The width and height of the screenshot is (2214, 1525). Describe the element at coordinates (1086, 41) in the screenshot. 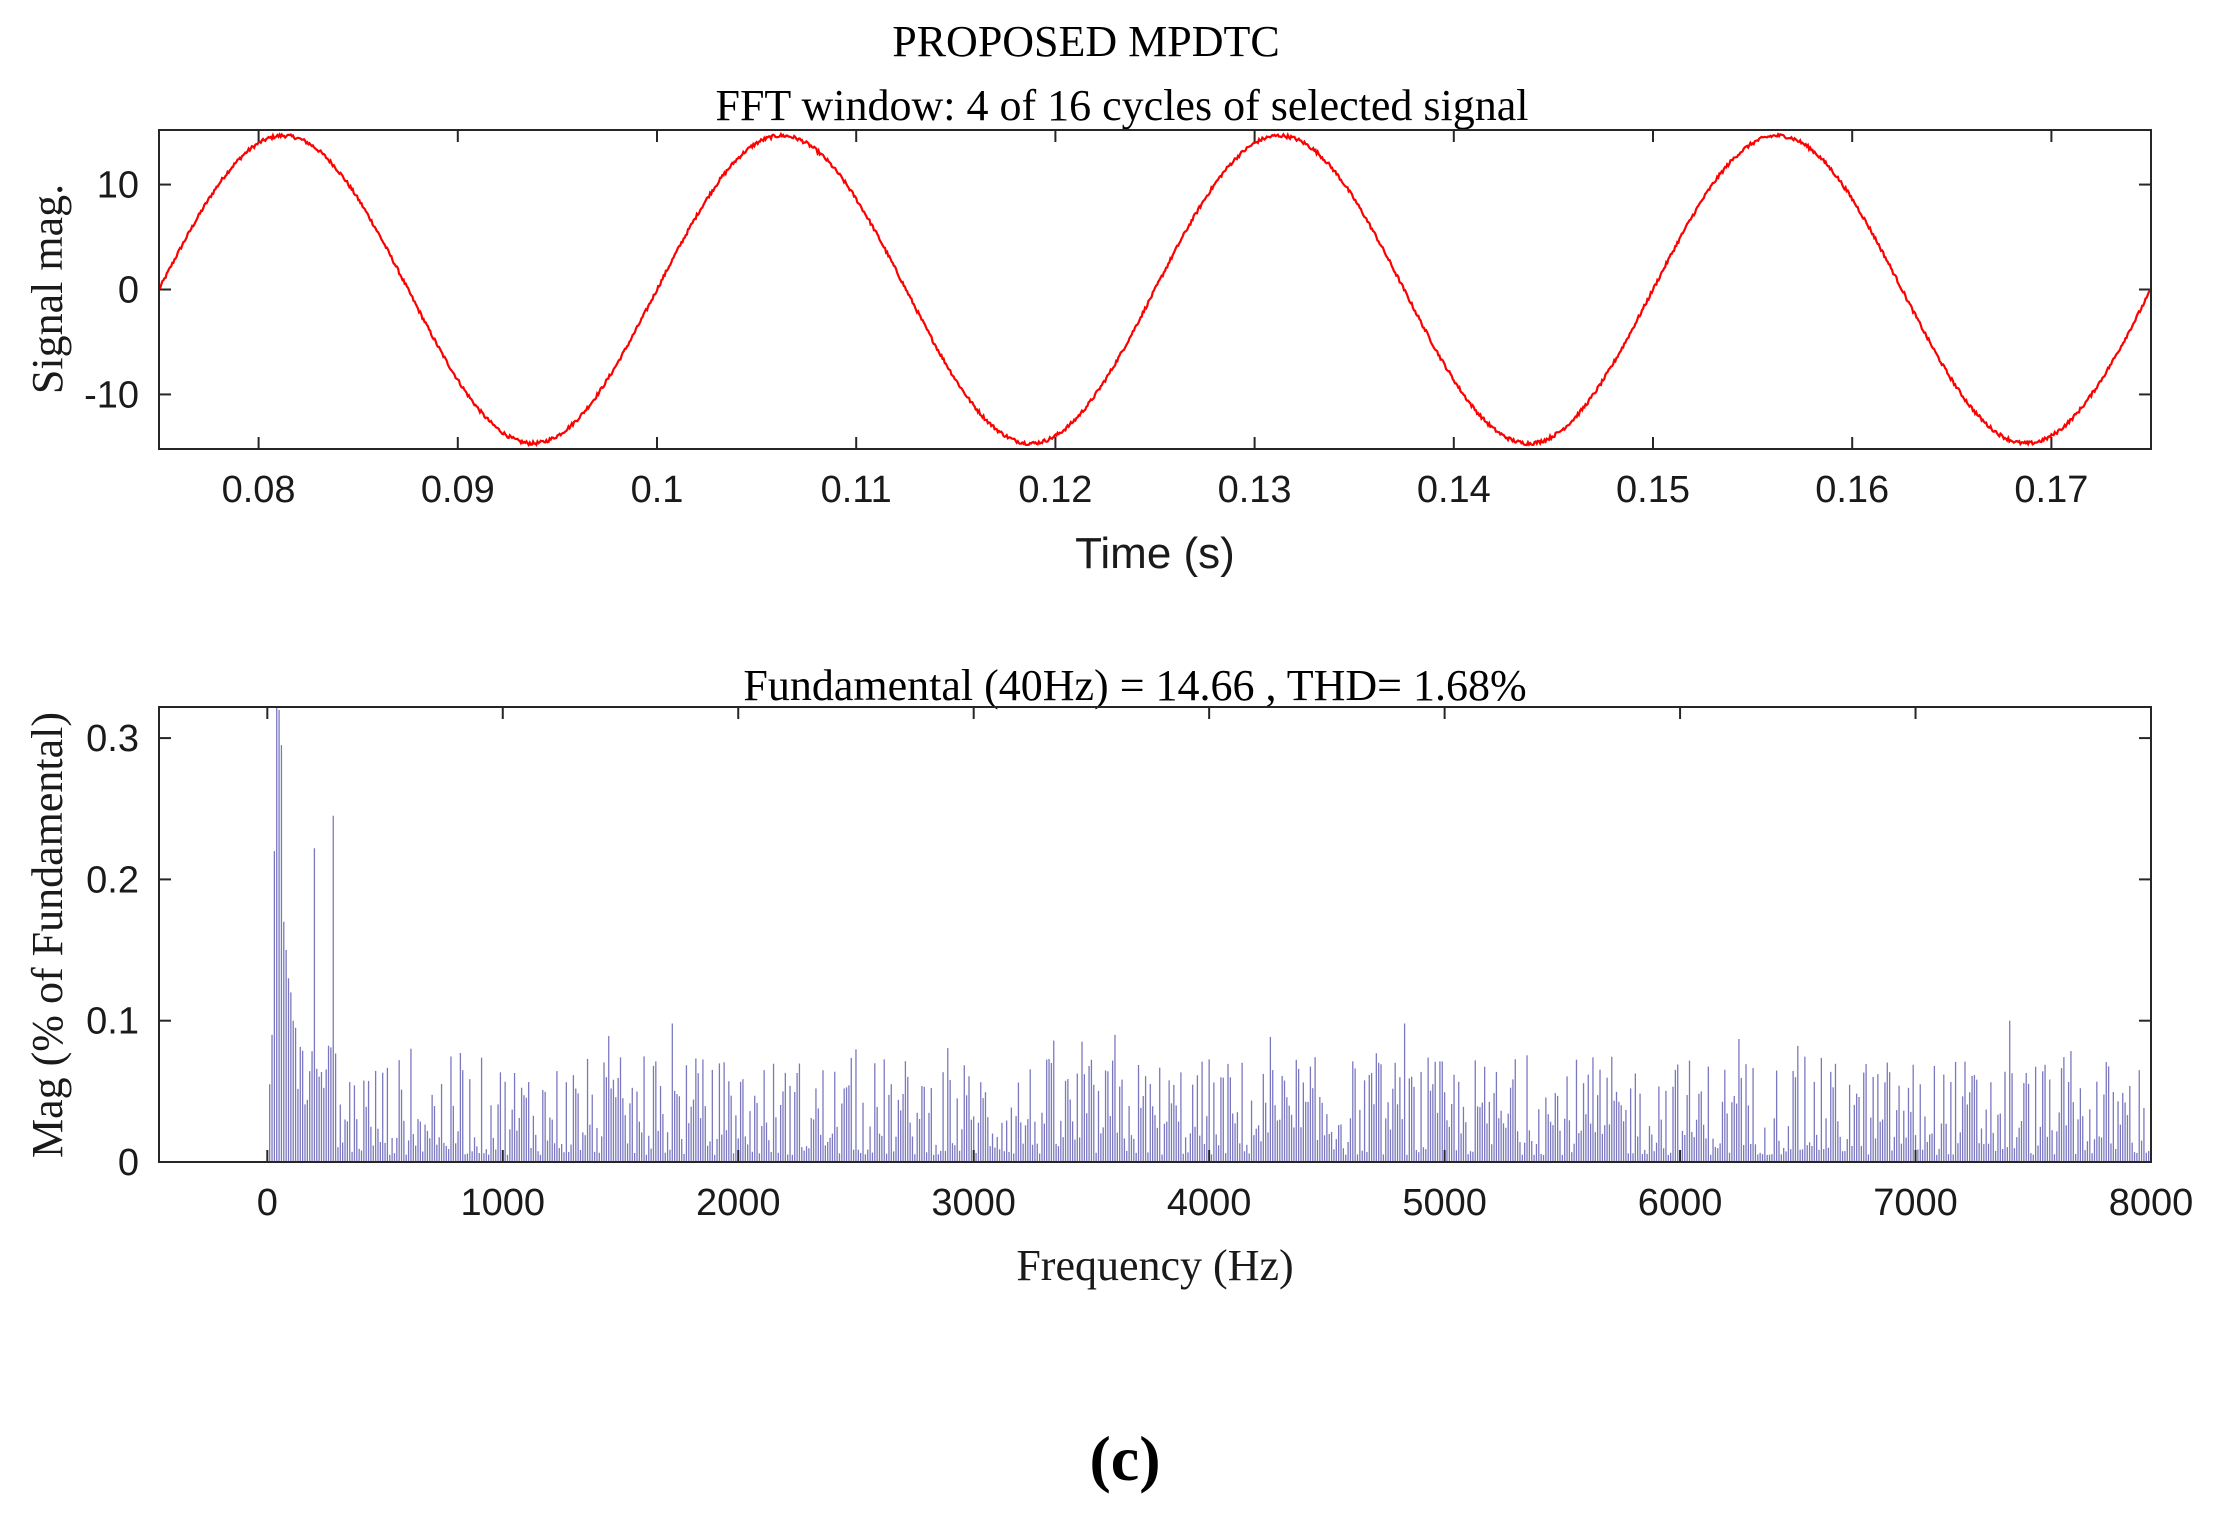

I see `figure-title: PROPOSED MPDTC` at that location.